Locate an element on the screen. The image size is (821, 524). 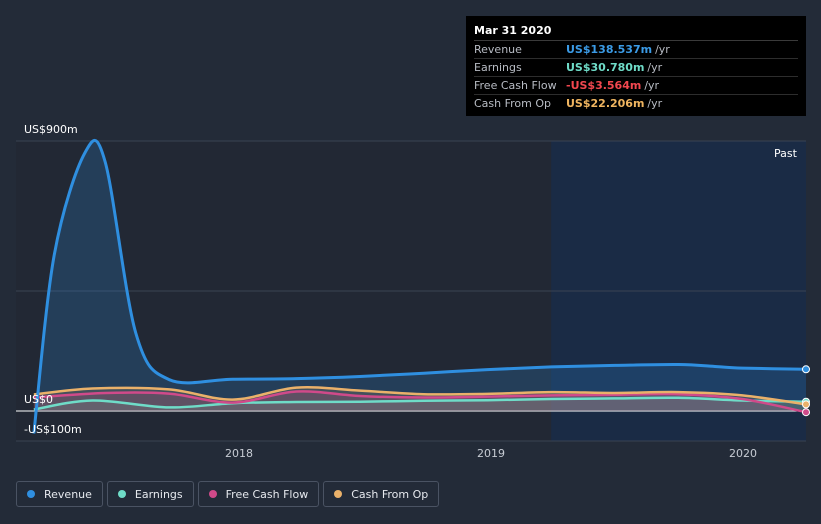
legend-label: Free Cash Flow is located at coordinates (267, 494).